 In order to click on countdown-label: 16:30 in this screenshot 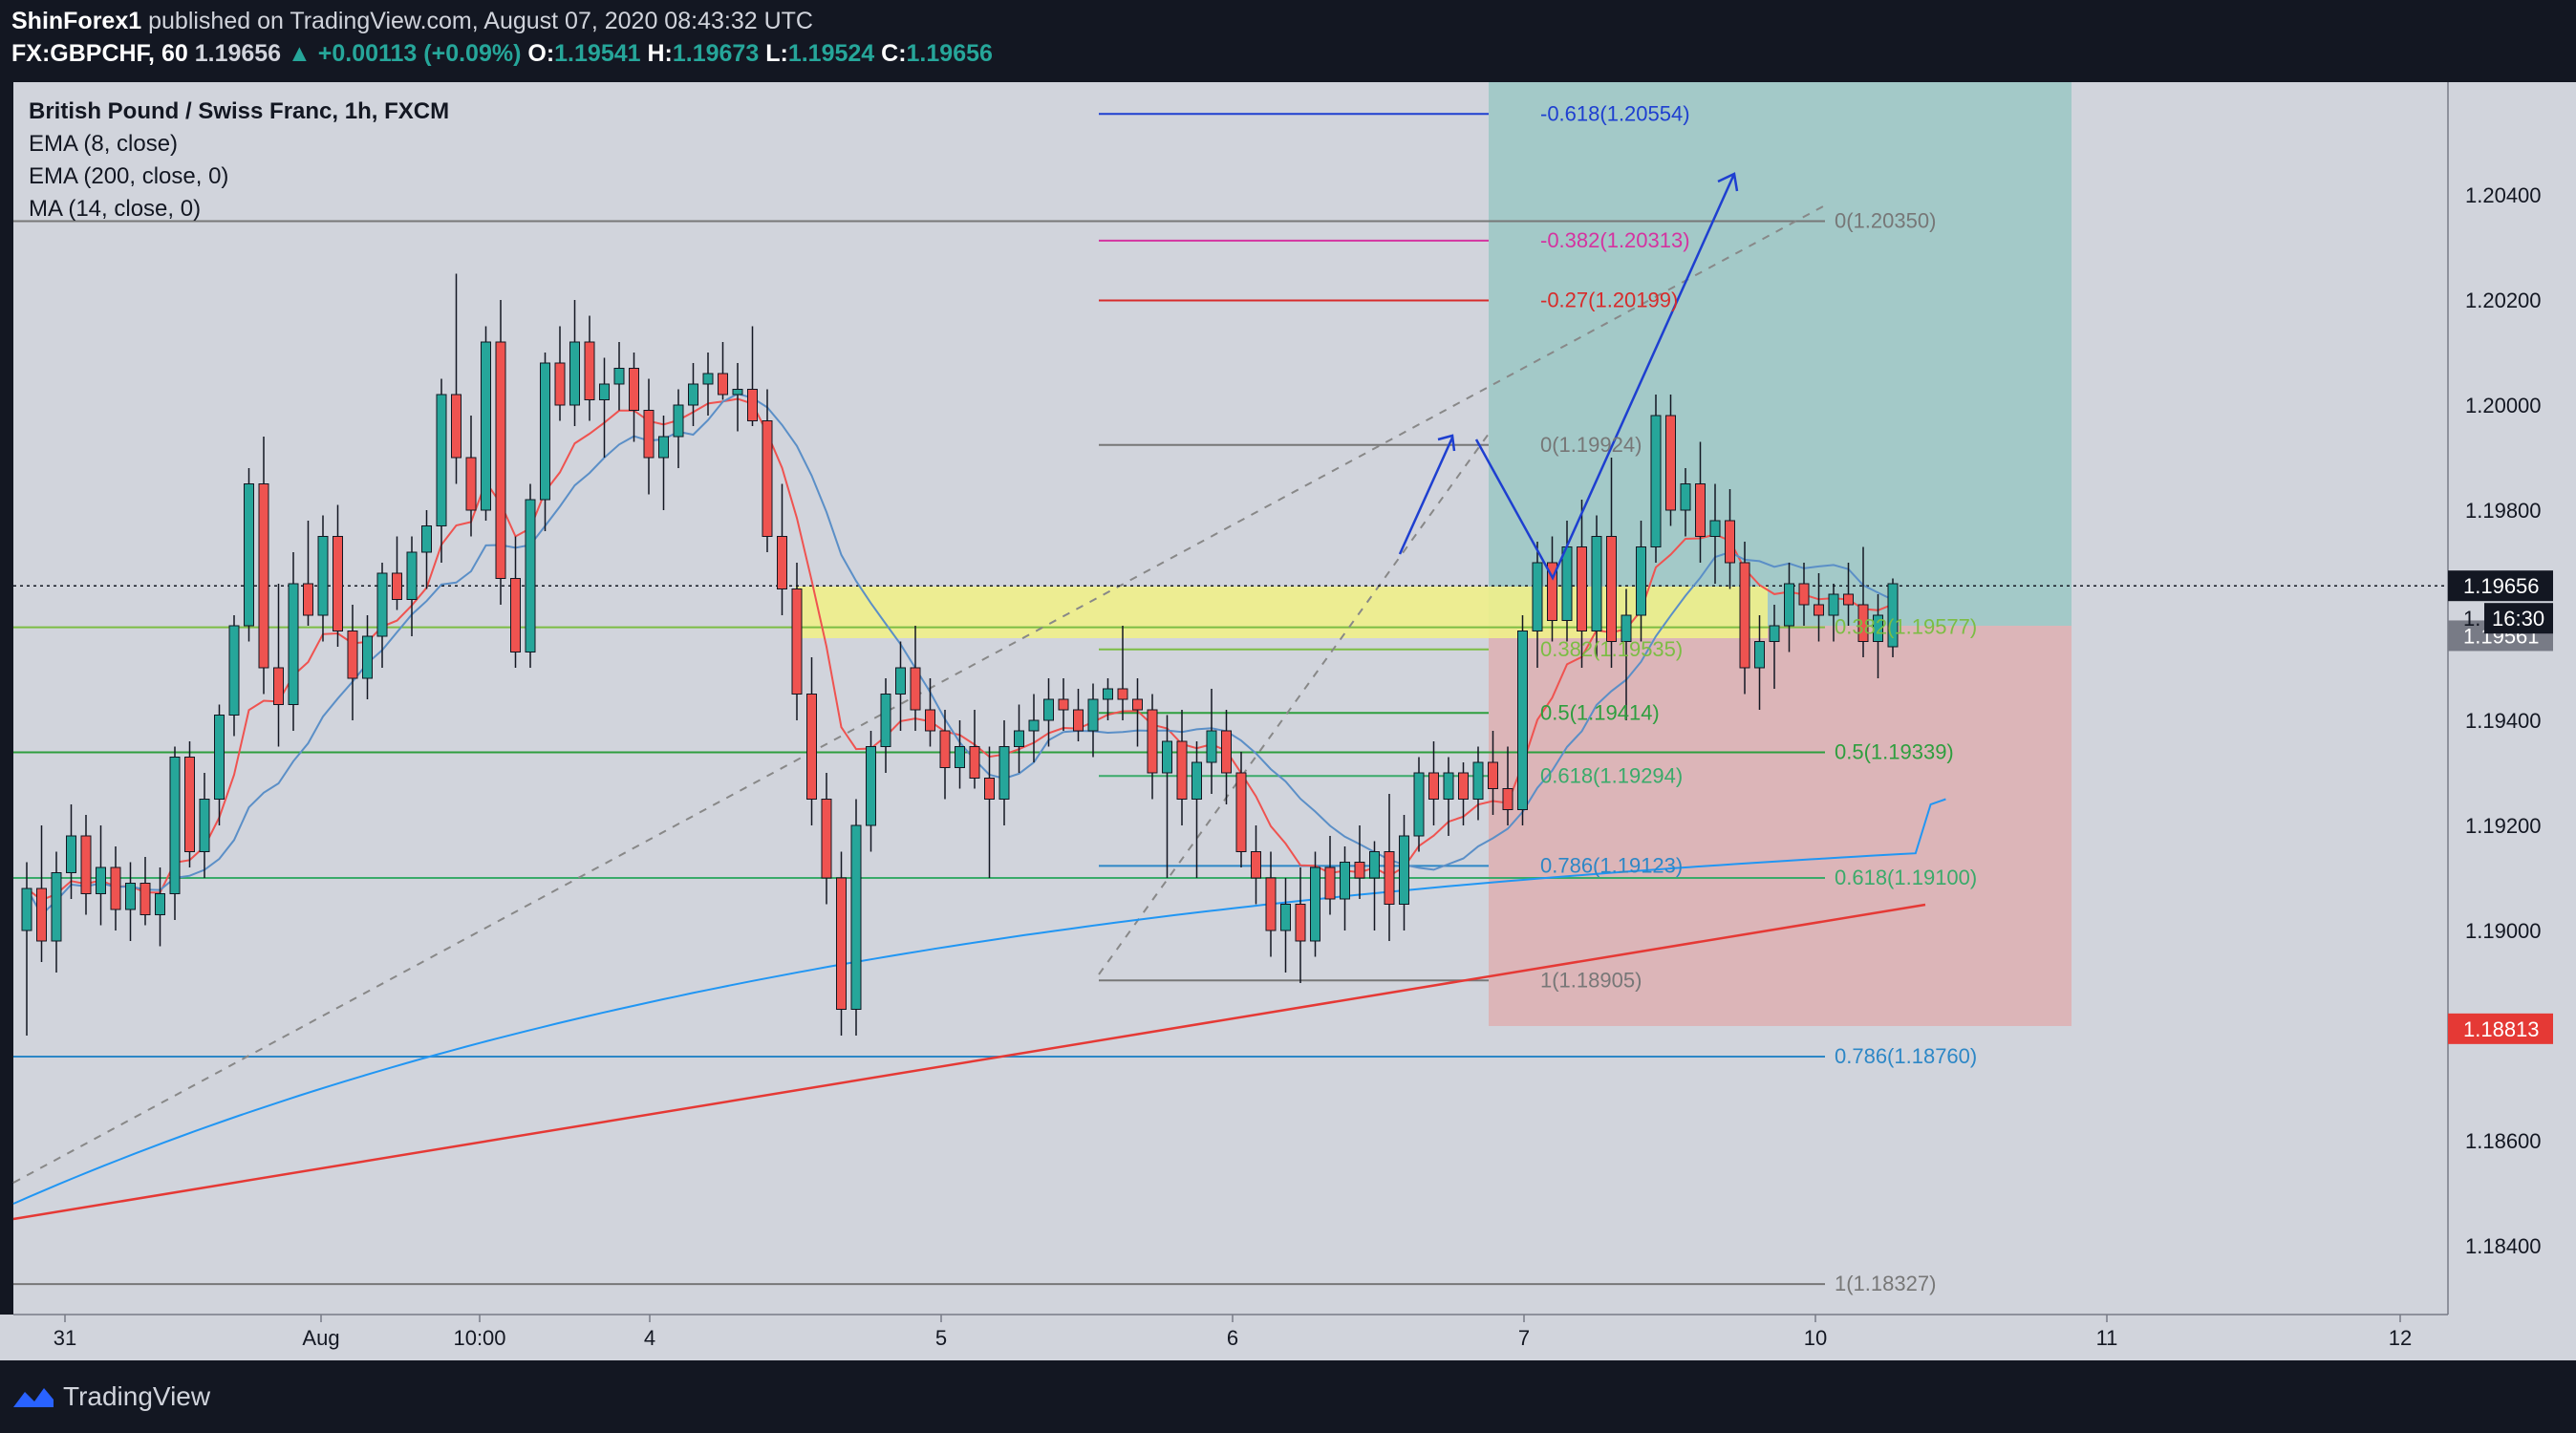, I will do `click(2518, 619)`.